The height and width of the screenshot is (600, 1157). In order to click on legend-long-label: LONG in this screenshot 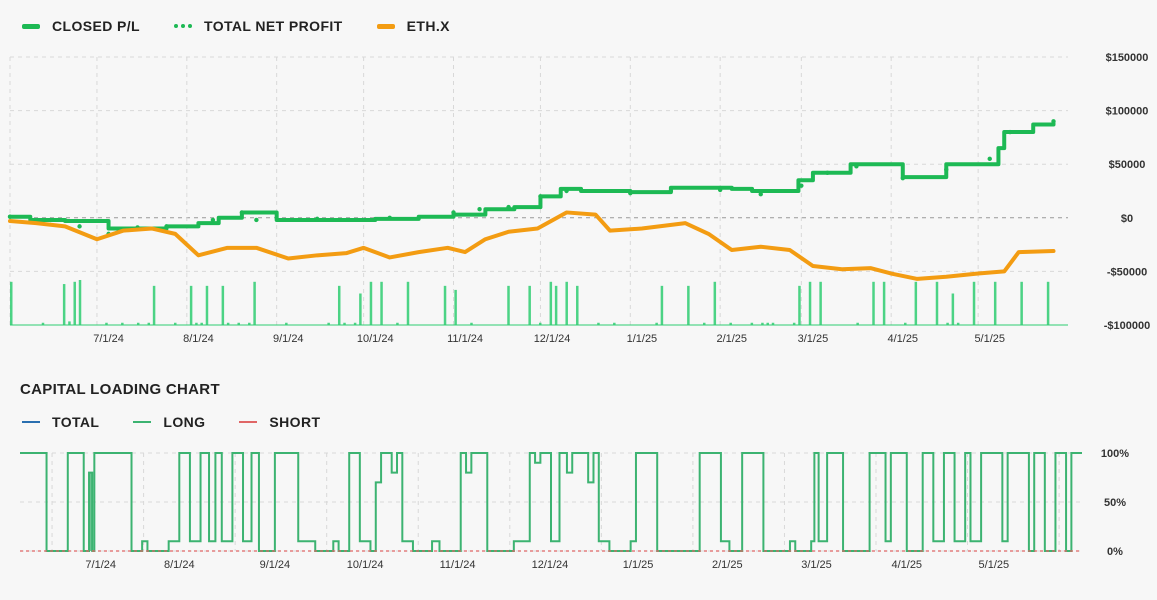, I will do `click(184, 422)`.